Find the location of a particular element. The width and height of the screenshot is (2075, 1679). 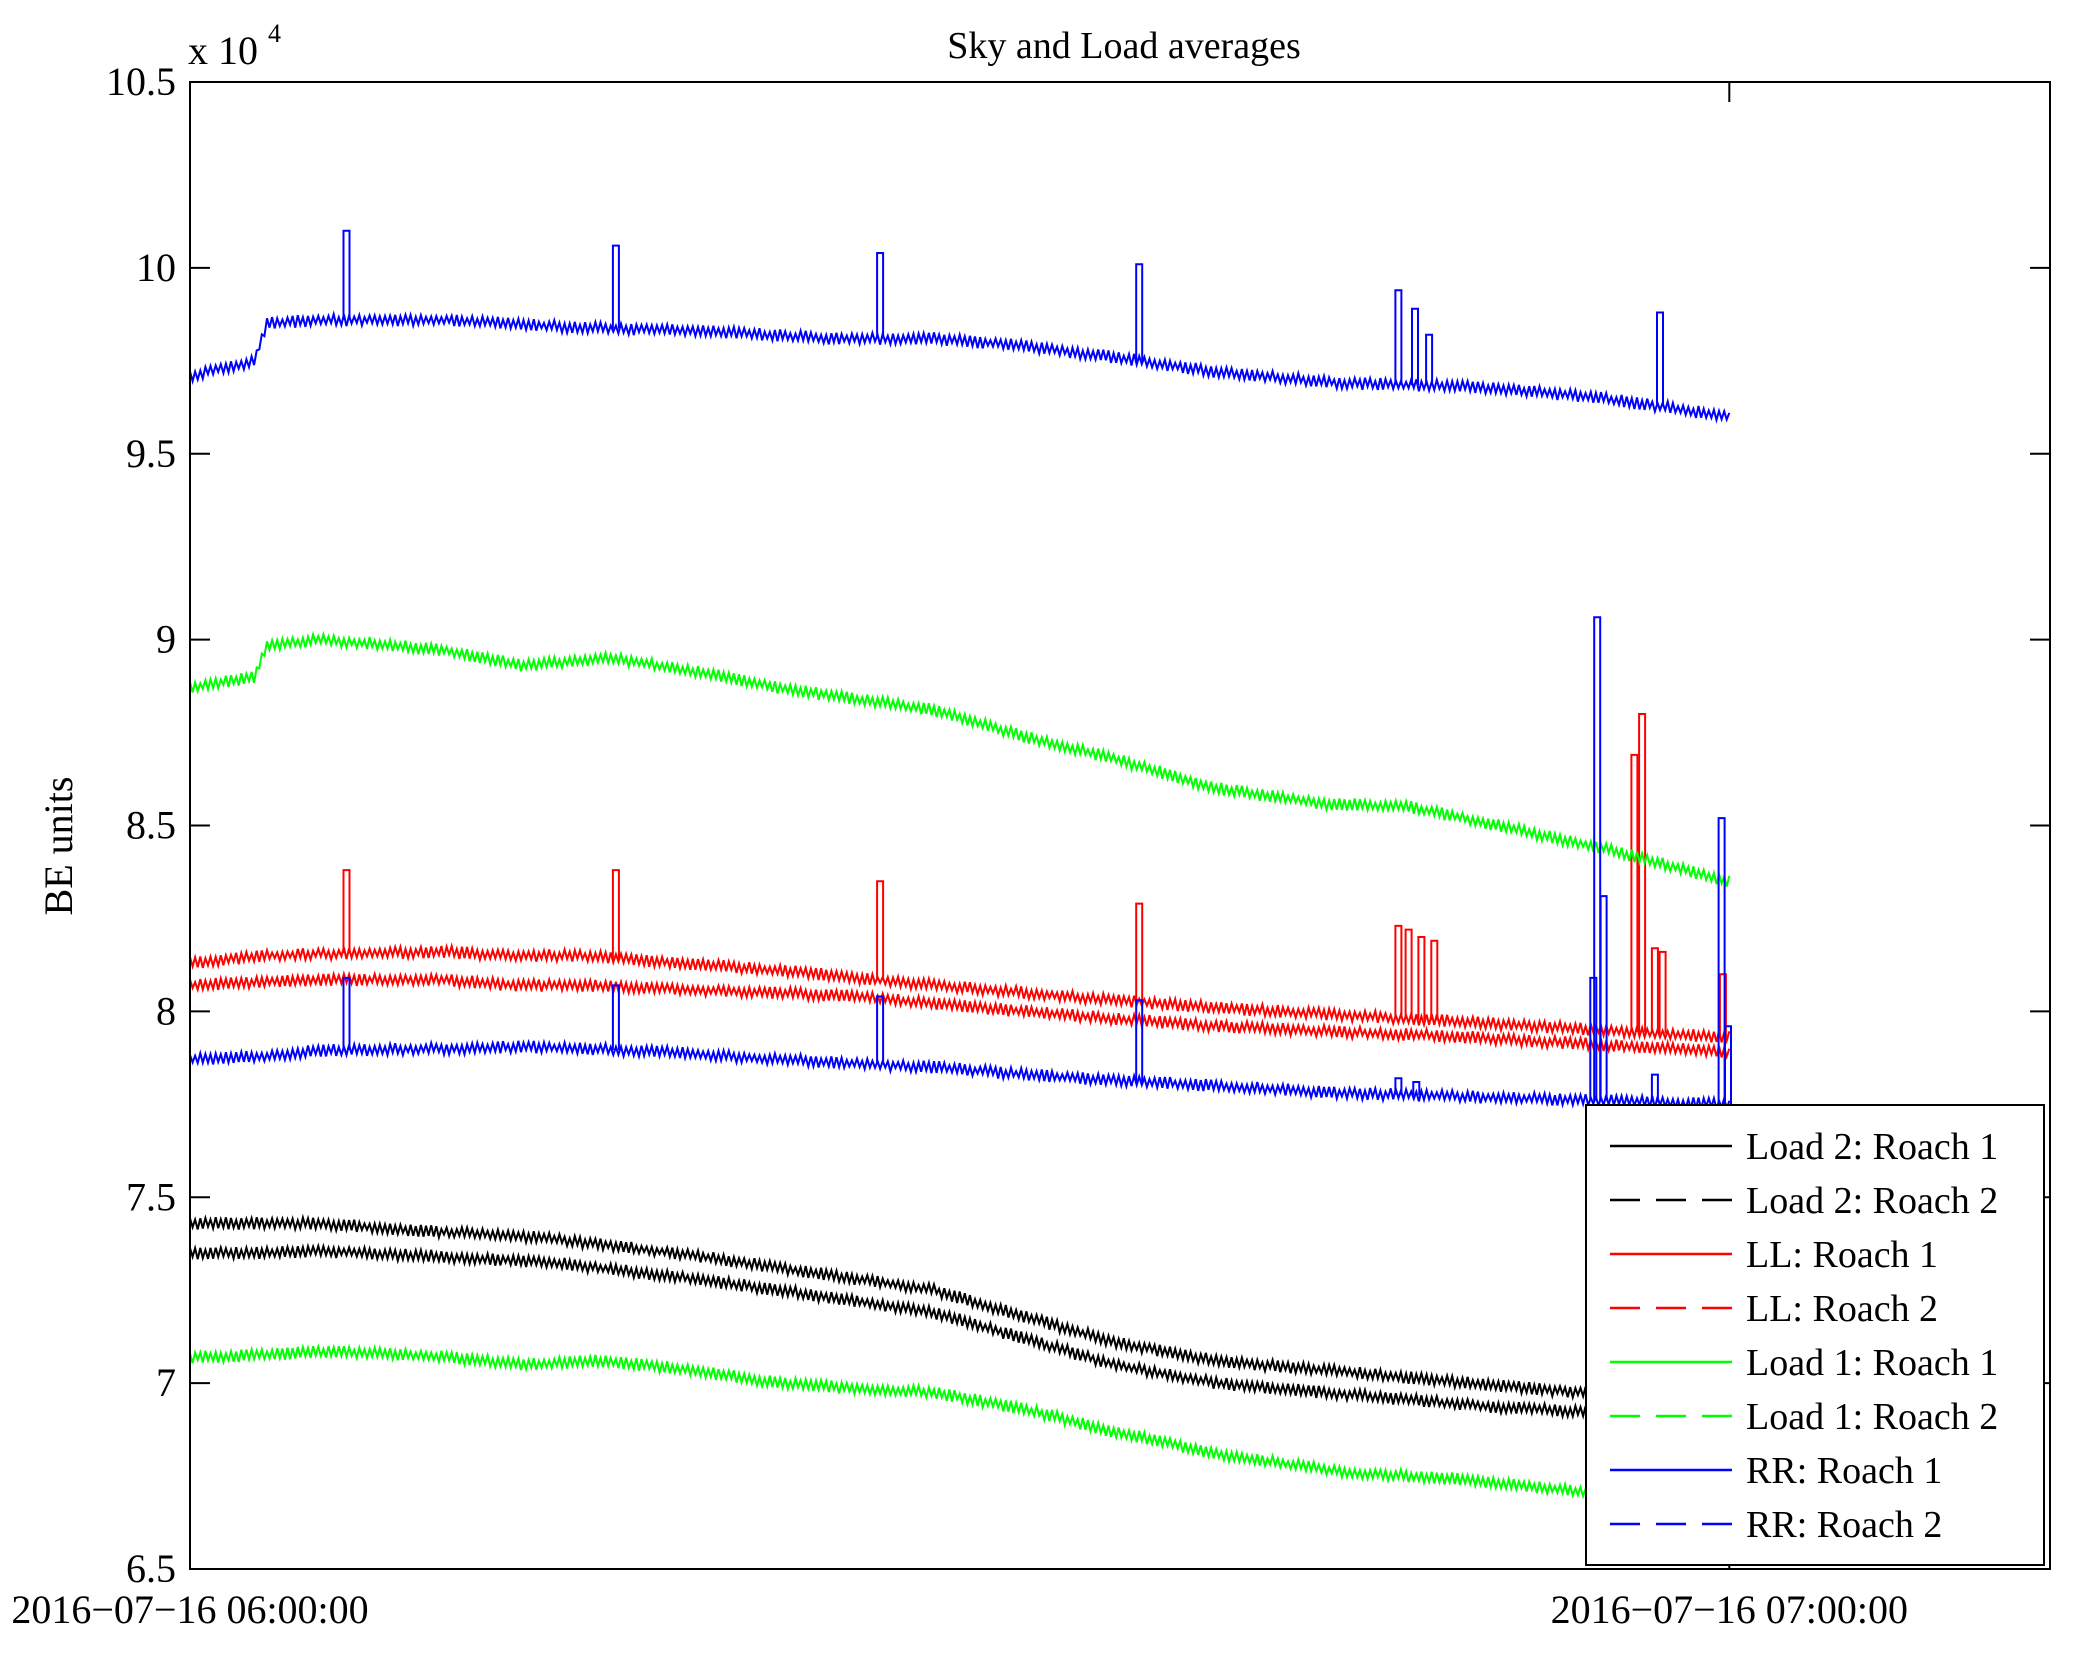

x-tick-label-1: 2016−07−16 07:00:00 is located at coordinates (1729, 1609).